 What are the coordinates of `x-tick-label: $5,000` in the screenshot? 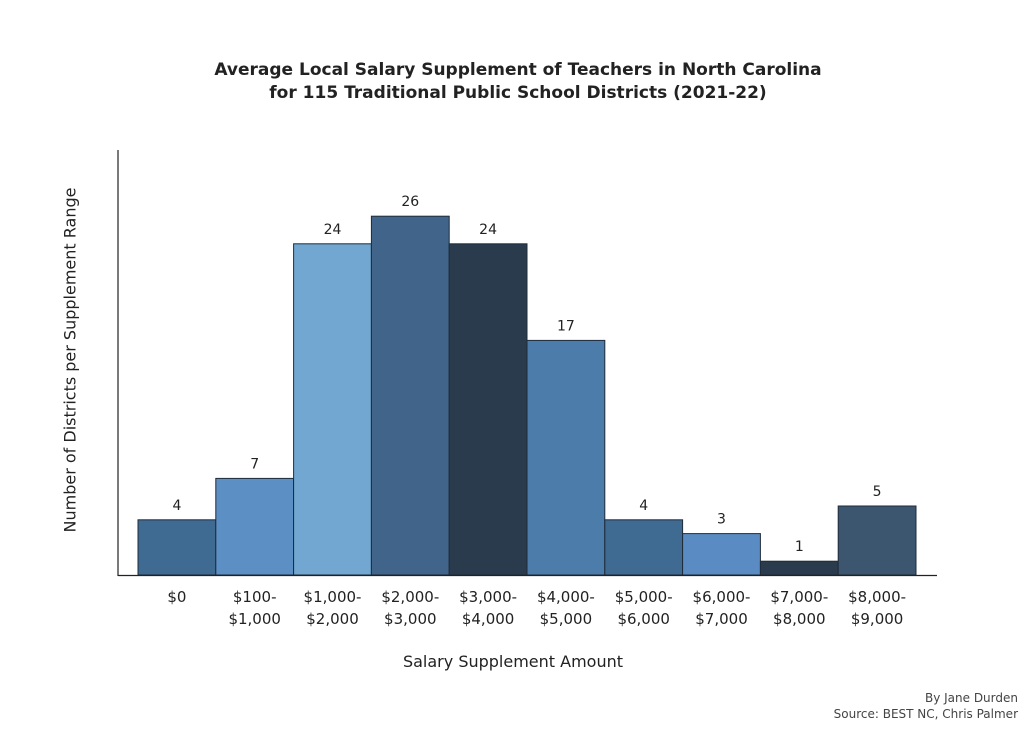 It's located at (566, 619).